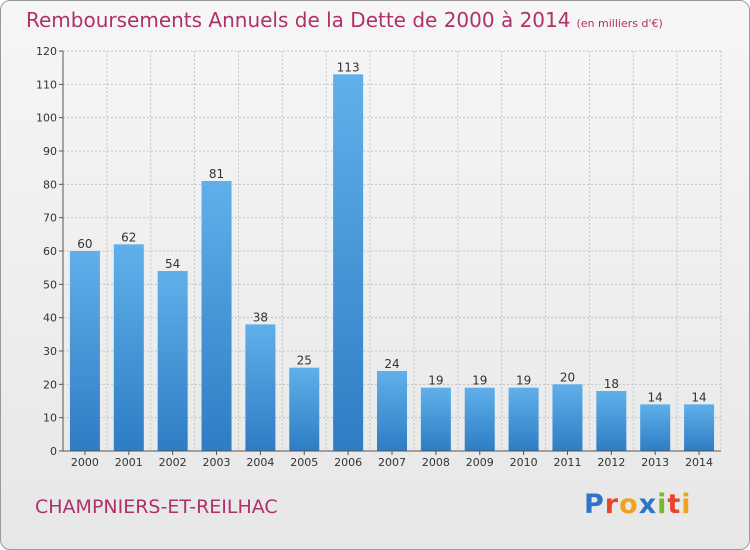 The width and height of the screenshot is (750, 550). What do you see at coordinates (480, 462) in the screenshot?
I see `x-tick-label-2009: 2009` at bounding box center [480, 462].